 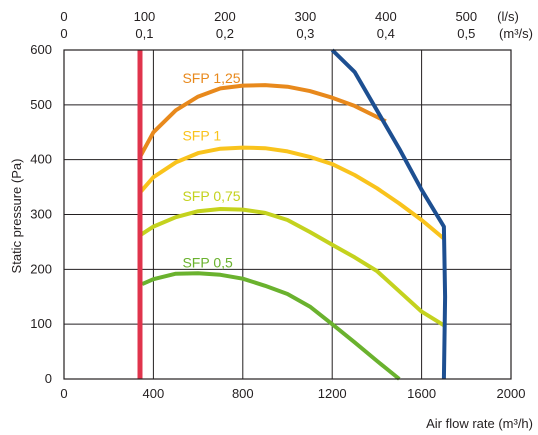 What do you see at coordinates (63, 393) in the screenshot?
I see `x-tick-label: 0` at bounding box center [63, 393].